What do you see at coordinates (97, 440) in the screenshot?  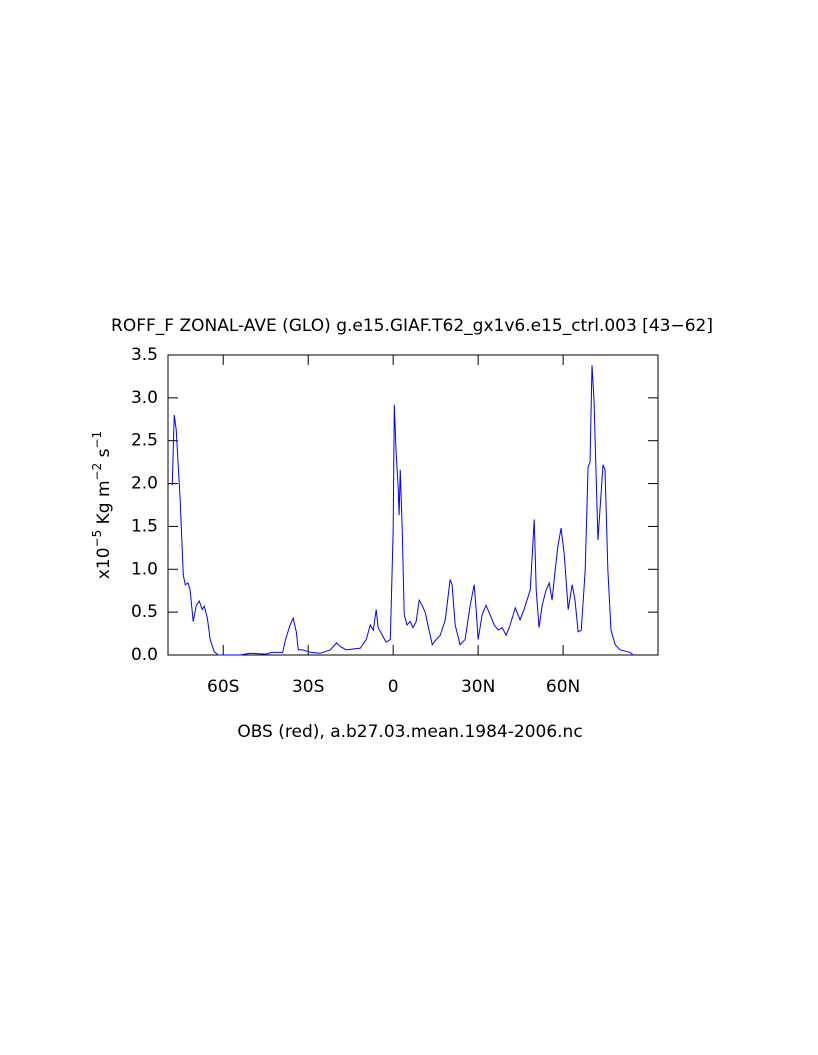 I see `y-axis-label-sup: −1` at bounding box center [97, 440].